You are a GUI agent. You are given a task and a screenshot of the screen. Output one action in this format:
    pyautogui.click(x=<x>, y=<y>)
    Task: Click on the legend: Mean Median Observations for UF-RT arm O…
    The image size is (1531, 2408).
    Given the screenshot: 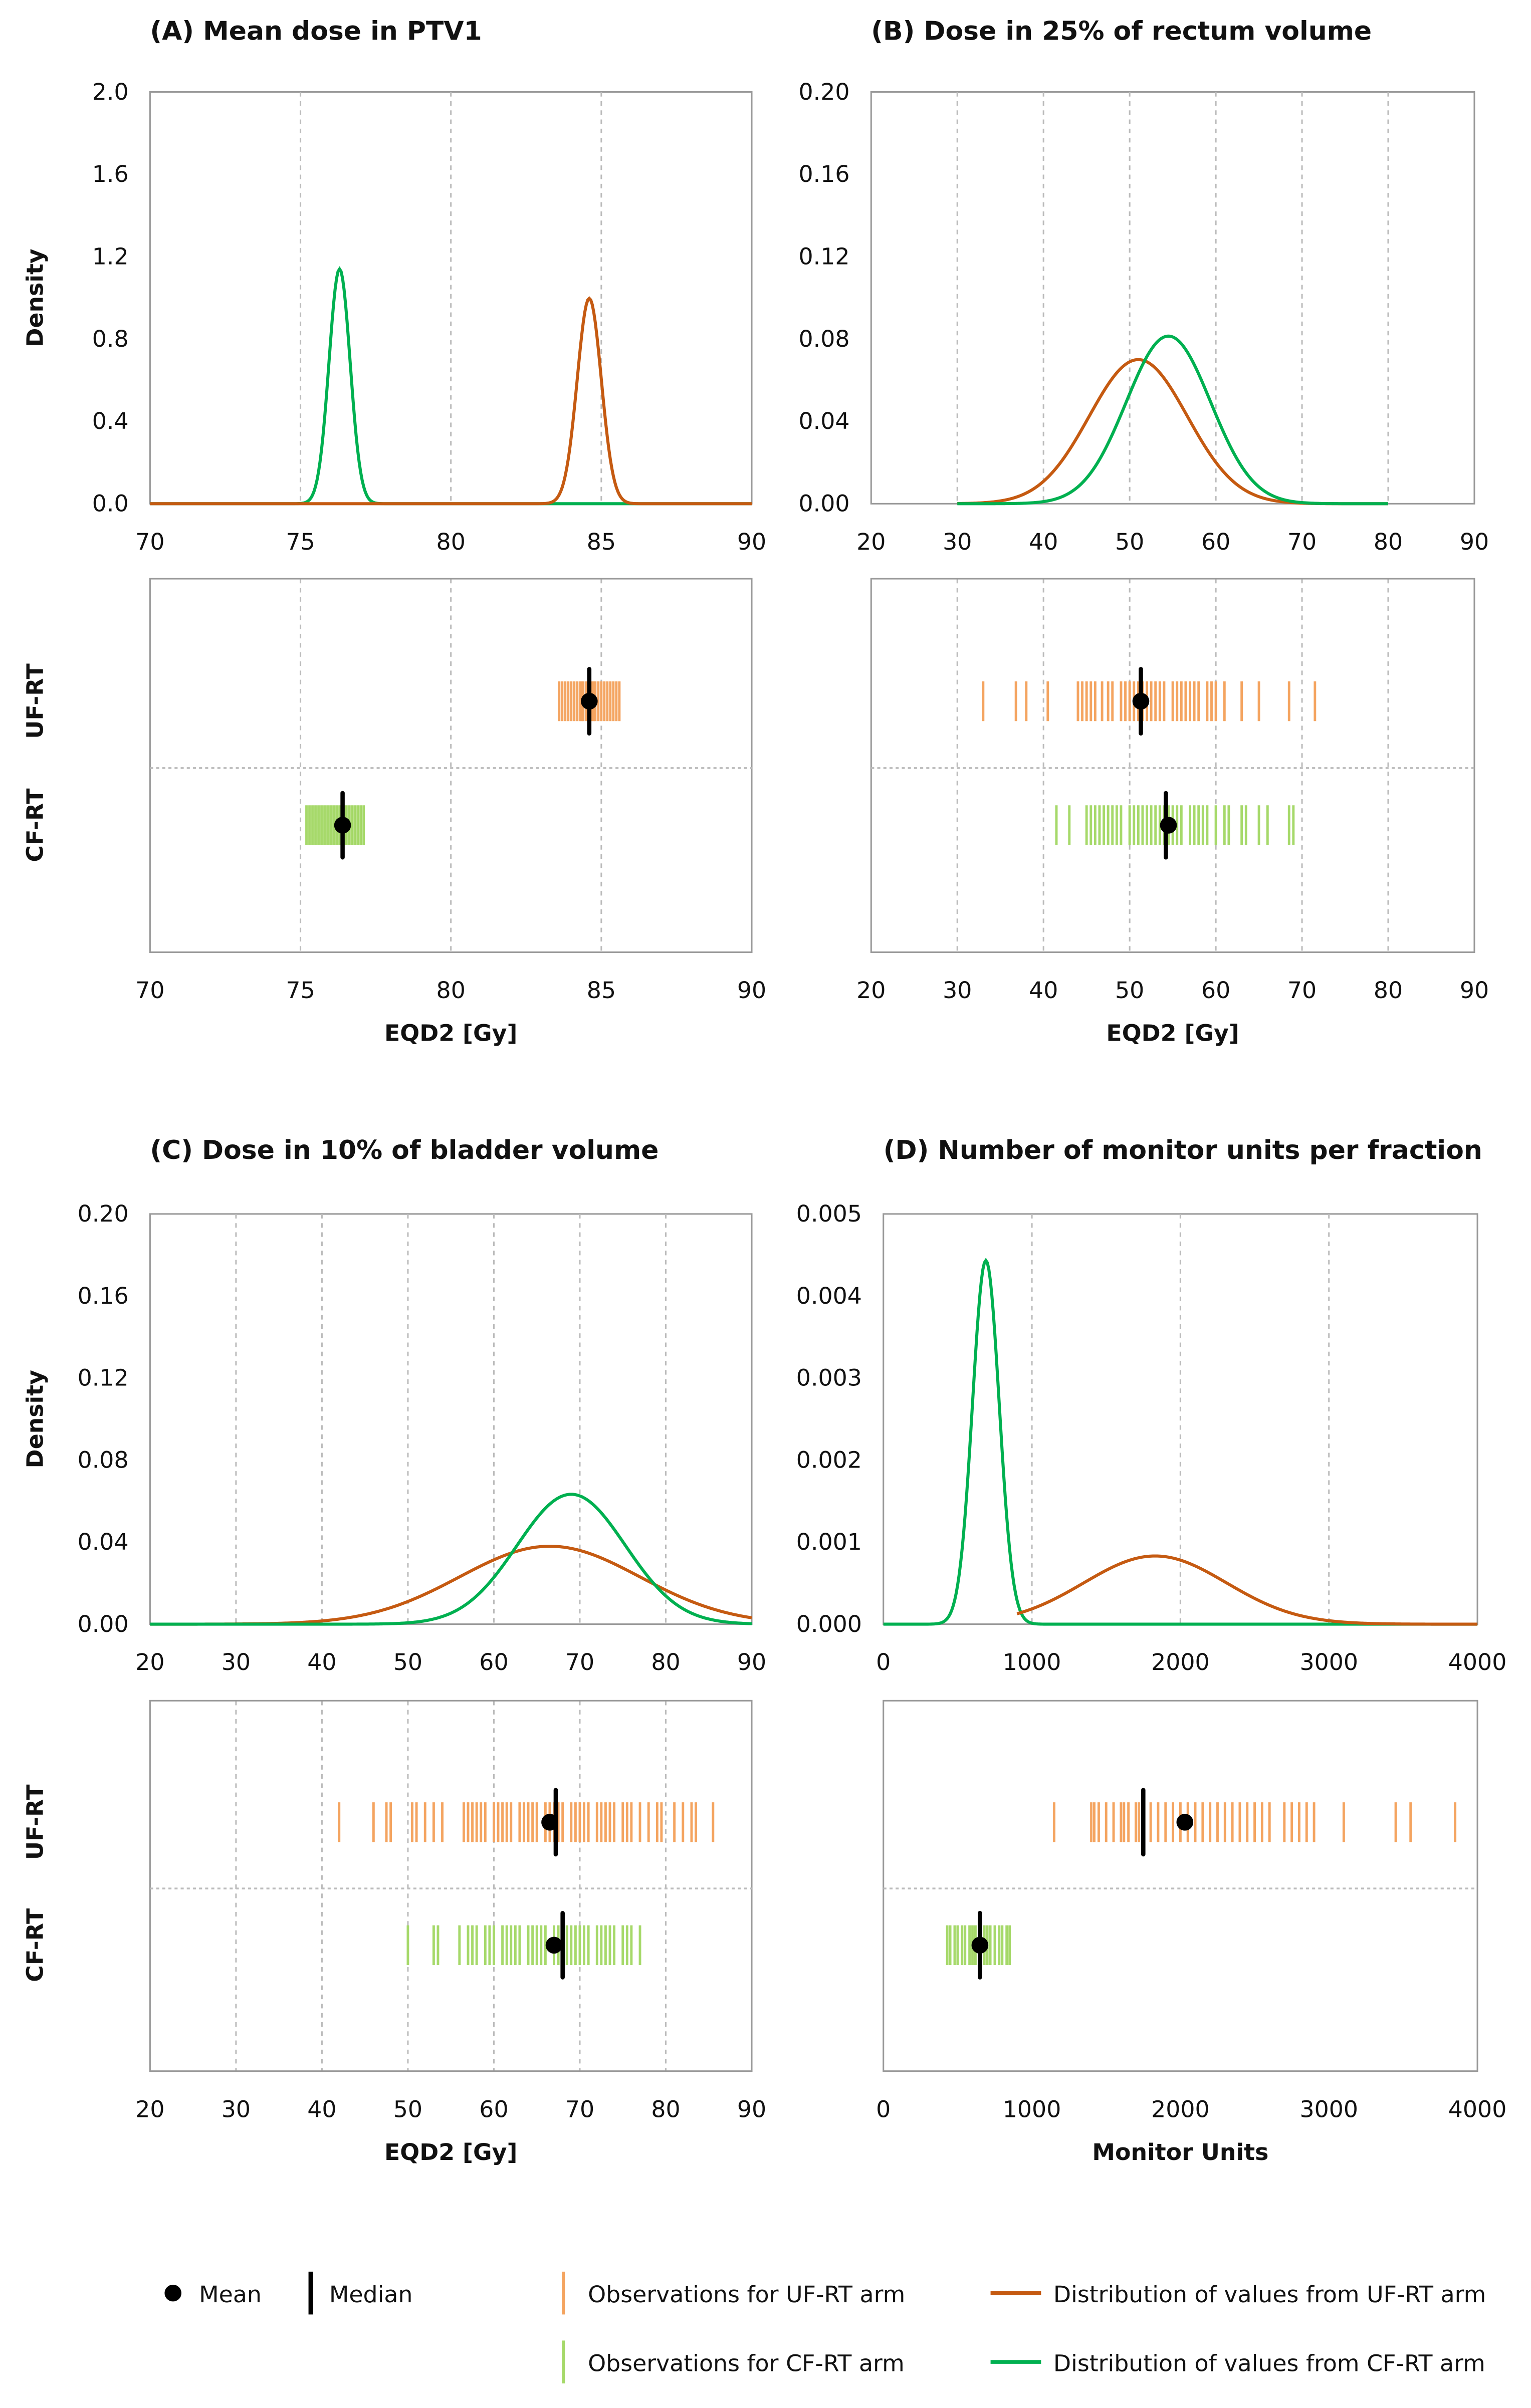 What is the action you would take?
    pyautogui.click(x=825, y=2327)
    